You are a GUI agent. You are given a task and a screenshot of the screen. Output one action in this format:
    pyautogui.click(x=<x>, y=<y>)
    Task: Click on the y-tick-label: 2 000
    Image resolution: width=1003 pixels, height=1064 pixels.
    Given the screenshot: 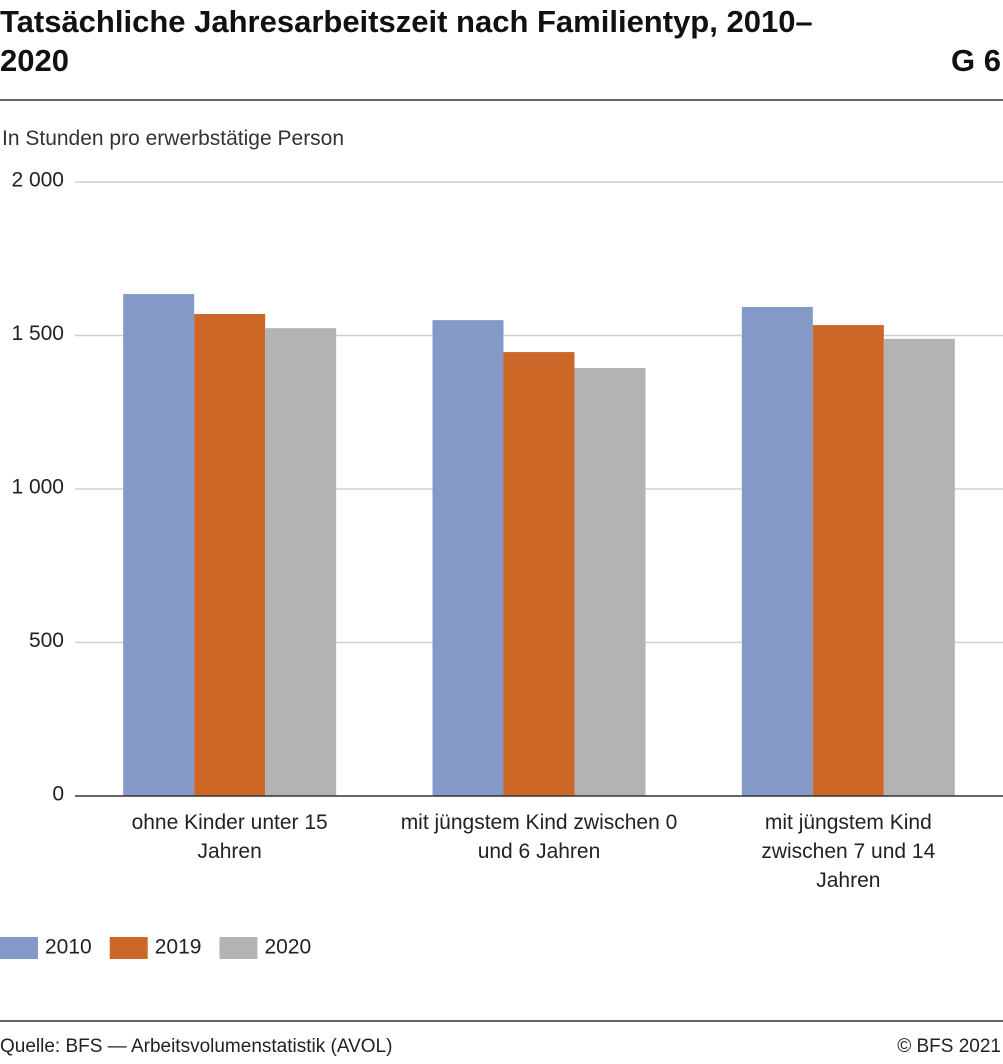 What is the action you would take?
    pyautogui.click(x=37, y=180)
    